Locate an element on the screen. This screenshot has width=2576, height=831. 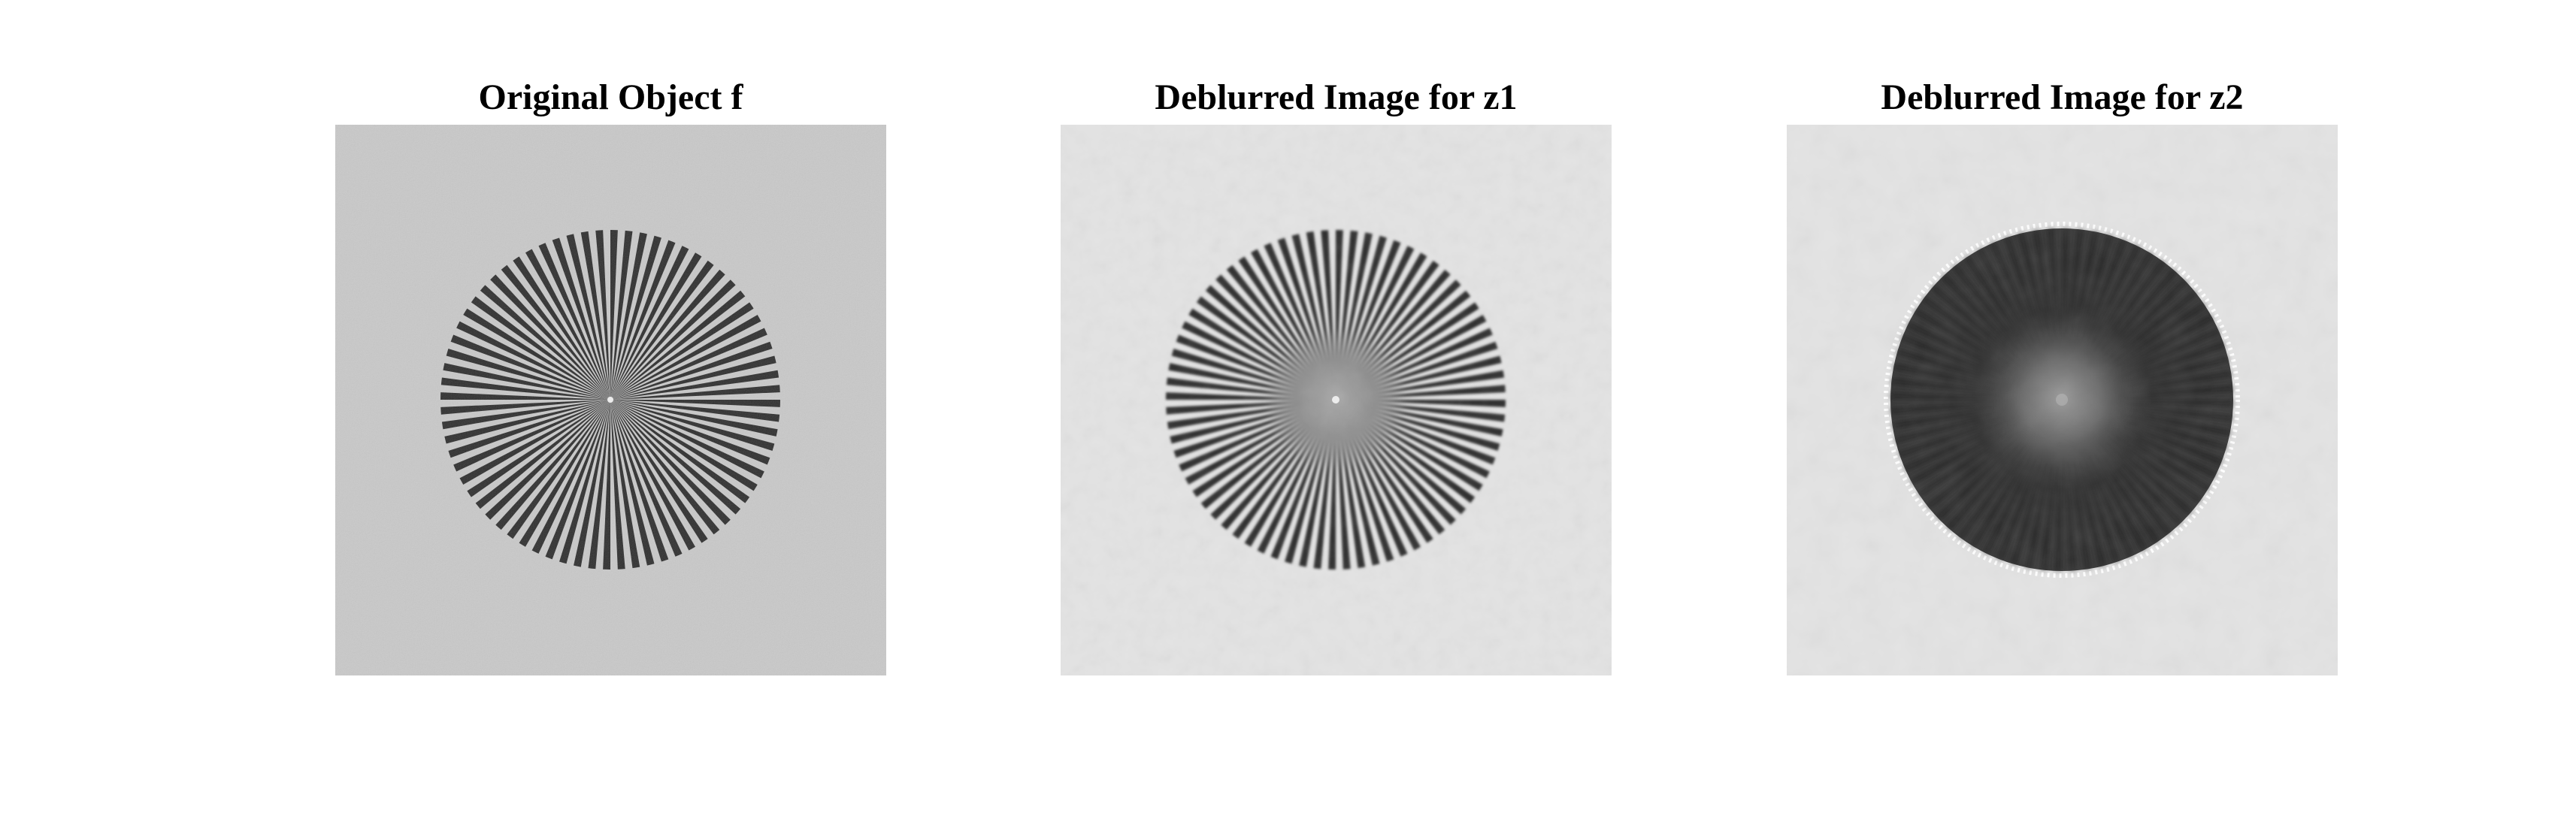
panel-title: Original Object f is located at coordinates (610, 97).